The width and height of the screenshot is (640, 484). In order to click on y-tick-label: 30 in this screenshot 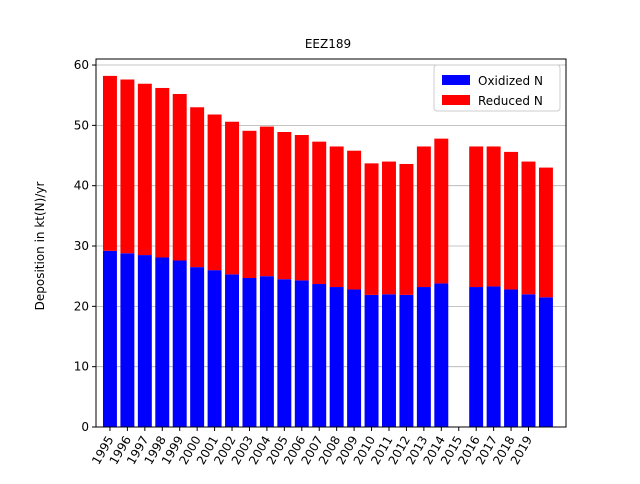, I will do `click(81, 246)`.